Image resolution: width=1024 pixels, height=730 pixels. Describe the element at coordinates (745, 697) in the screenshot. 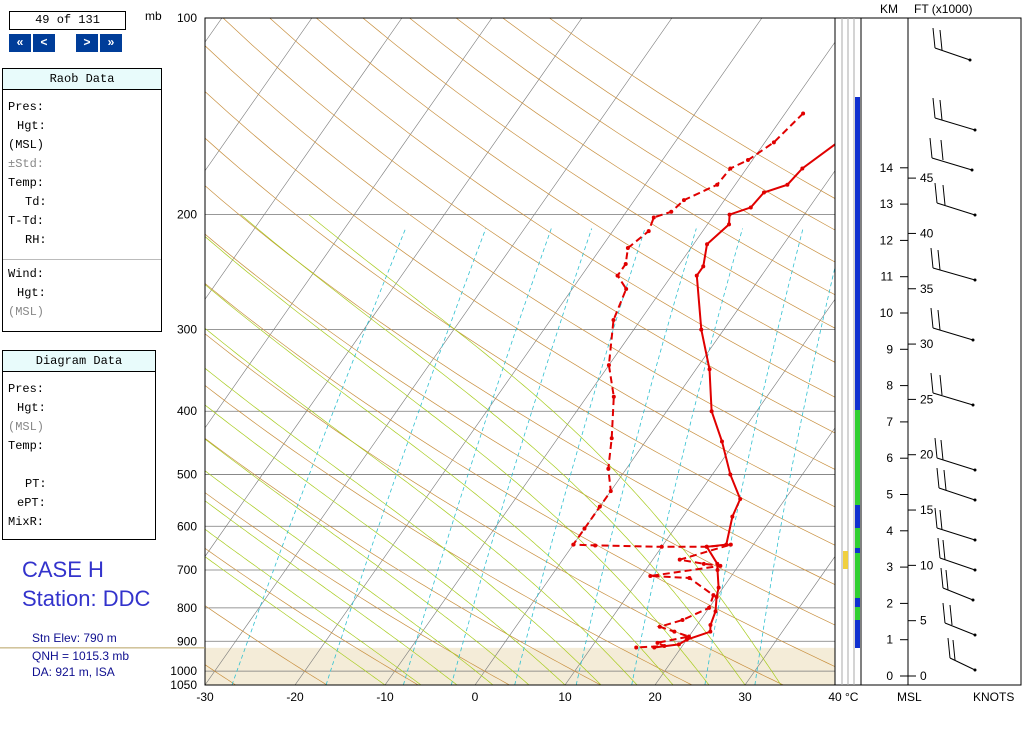

I see `temperature-tick-label: 30` at that location.